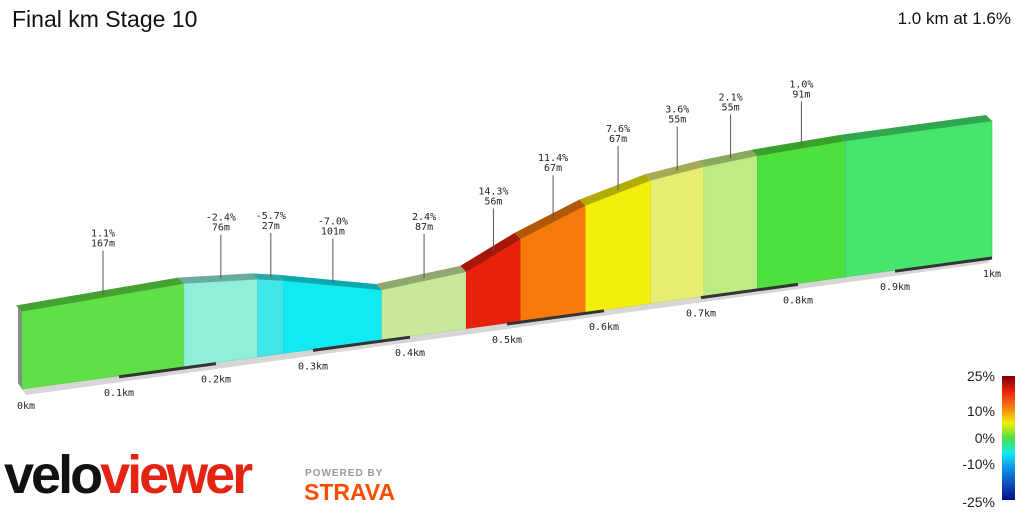  What do you see at coordinates (604, 327) in the screenshot?
I see `x-tick-label: 0.6km` at bounding box center [604, 327].